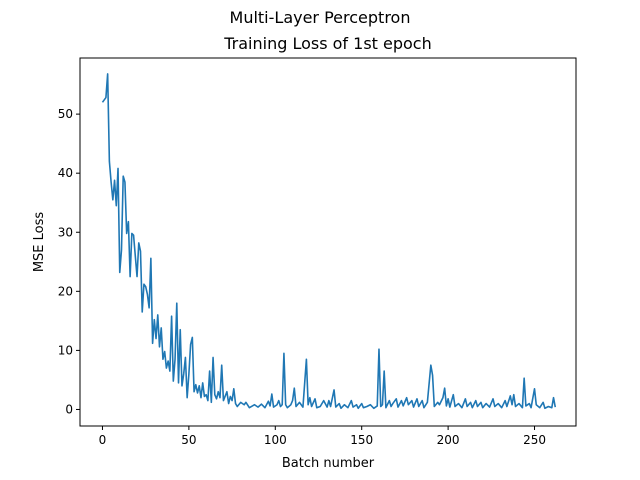 This screenshot has width=640, height=480. What do you see at coordinates (448, 440) in the screenshot?
I see `x-tick-label: 200` at bounding box center [448, 440].